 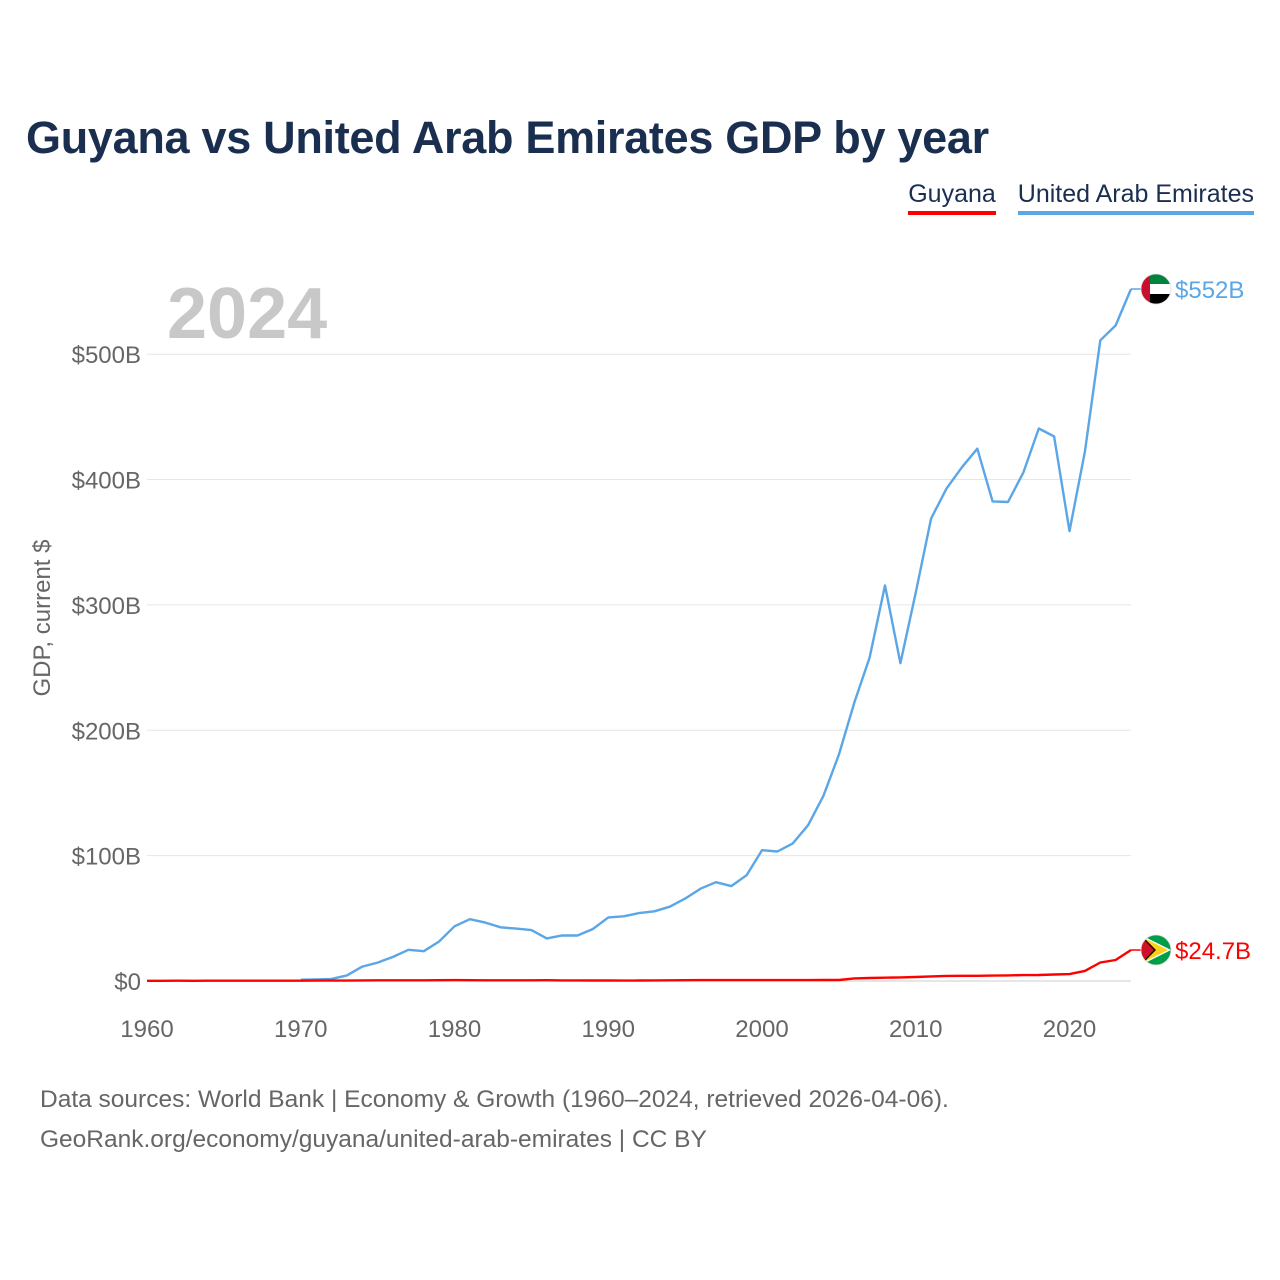 I want to click on legend-item-uae: United Arab Emirates, so click(x=1135, y=197).